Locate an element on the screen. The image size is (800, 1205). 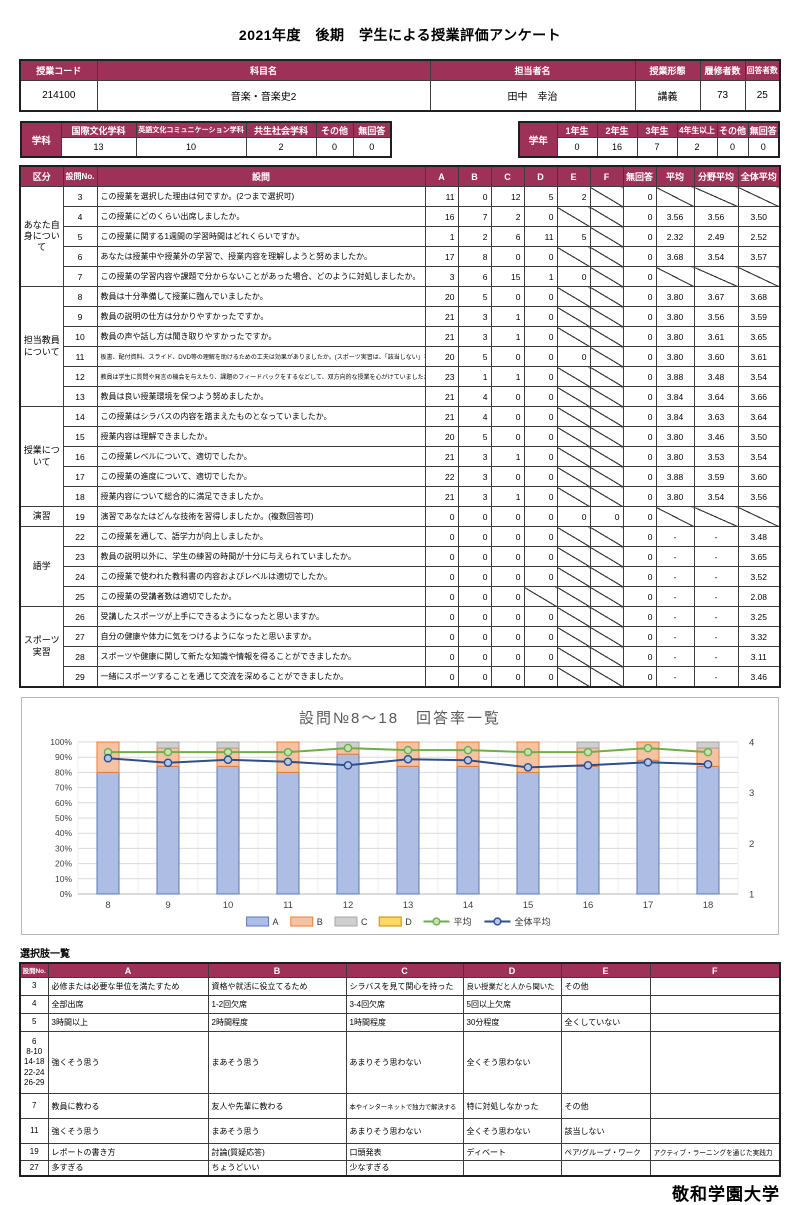
average-cell: 3.84 is located at coordinates (675, 416).